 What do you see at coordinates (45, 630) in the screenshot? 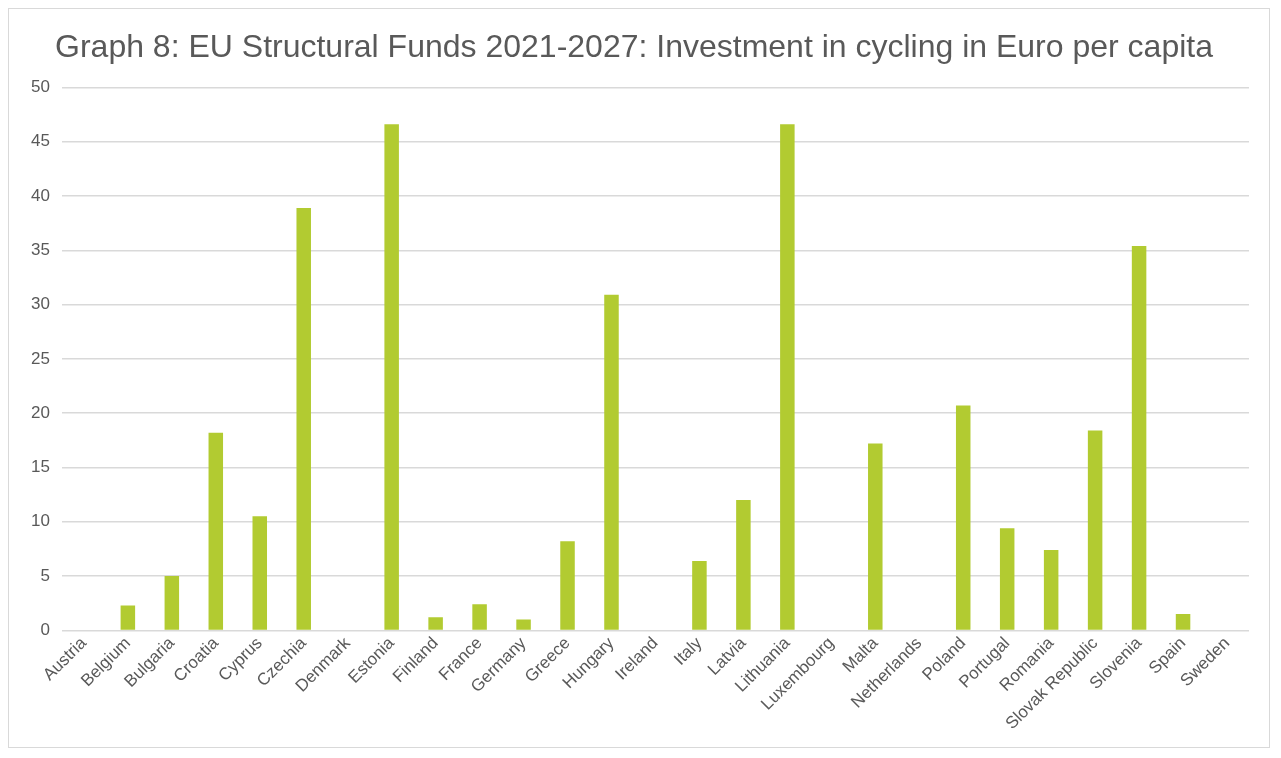
I see `y-tick-label: 0` at bounding box center [45, 630].